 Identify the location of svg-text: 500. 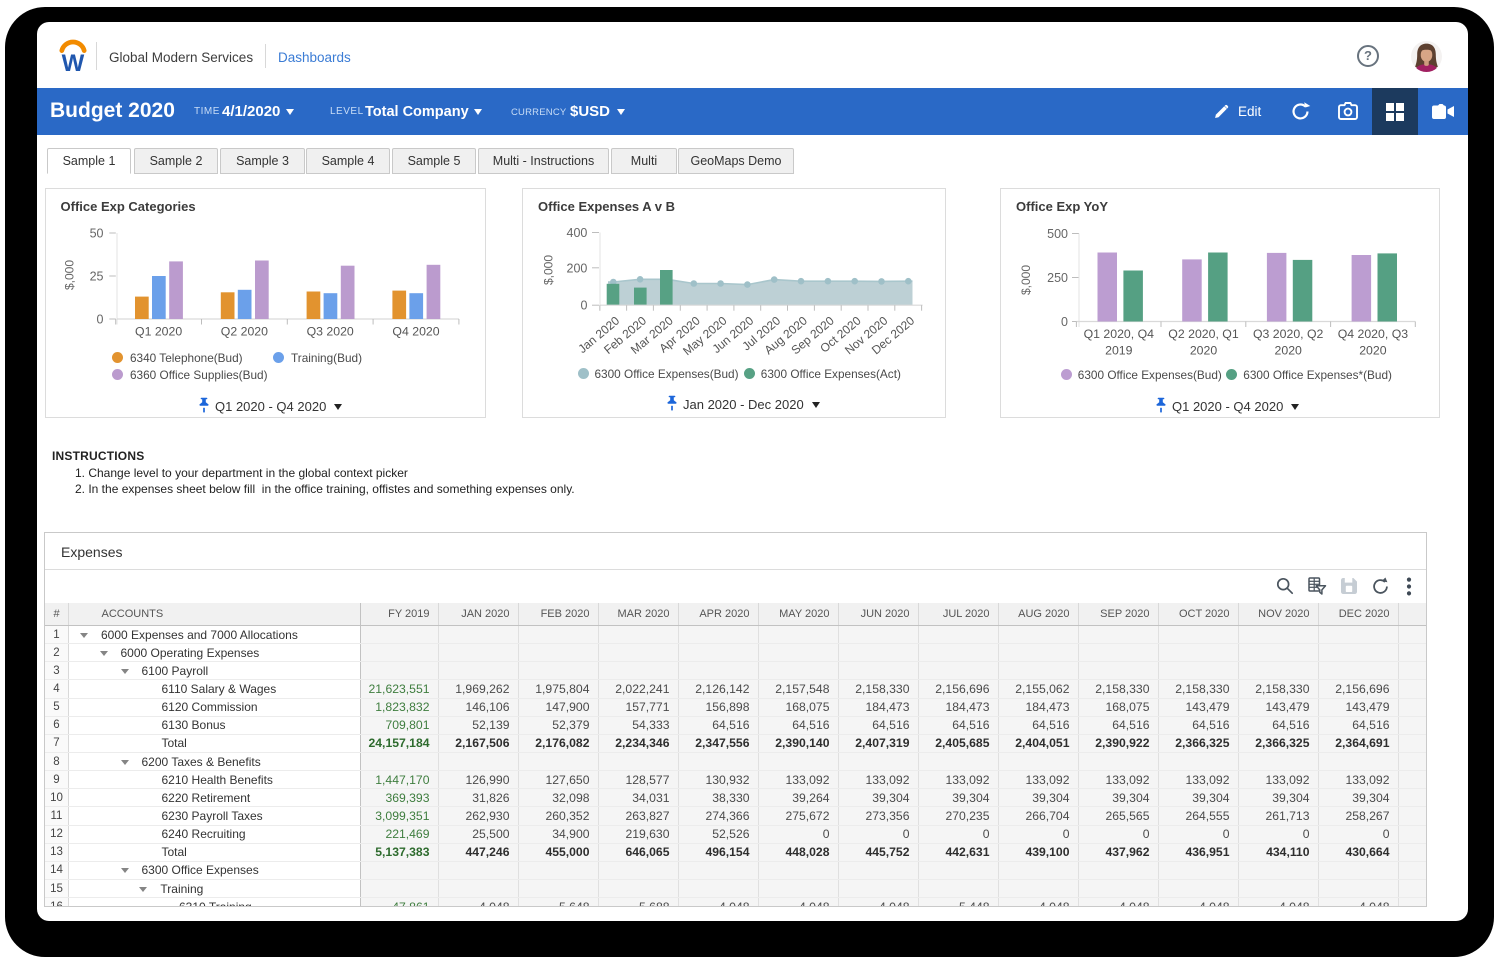
(1057, 234).